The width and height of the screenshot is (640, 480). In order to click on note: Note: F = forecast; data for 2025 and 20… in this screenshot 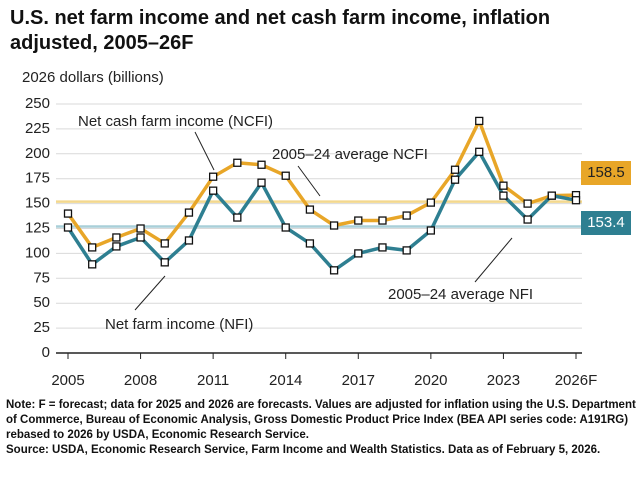, I will do `click(321, 420)`.